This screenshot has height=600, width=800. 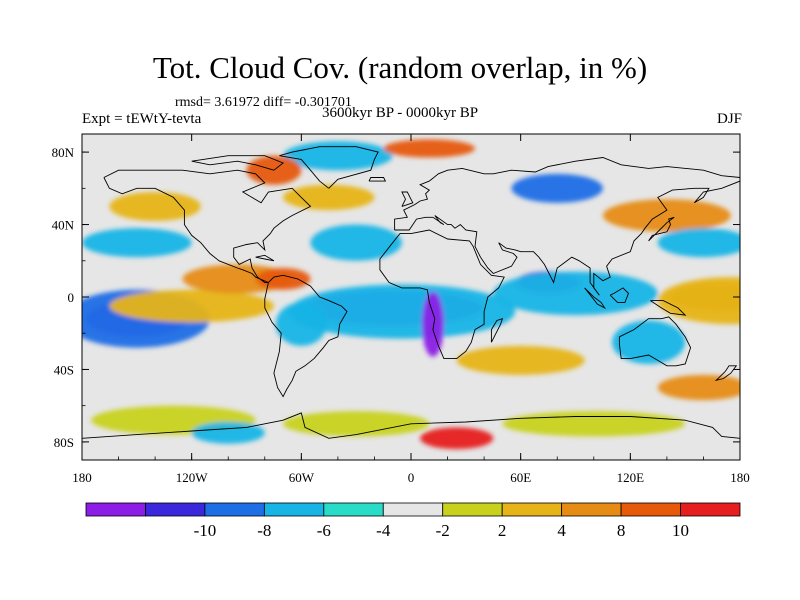 What do you see at coordinates (263, 102) in the screenshot?
I see `rmsd-diff-stats: rmsd= 3.61972 diff= -0.301701` at bounding box center [263, 102].